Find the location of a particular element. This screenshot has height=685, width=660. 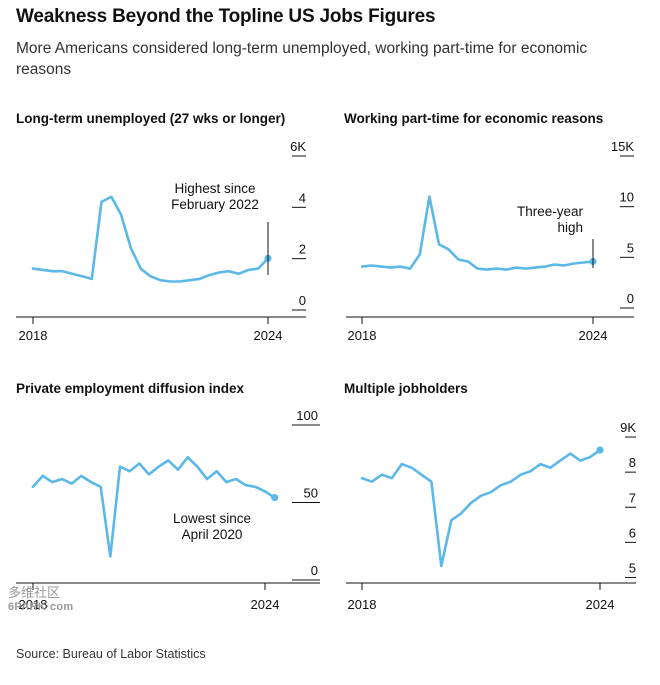

y-tick-label-4-1: 6 is located at coordinates (632, 532).